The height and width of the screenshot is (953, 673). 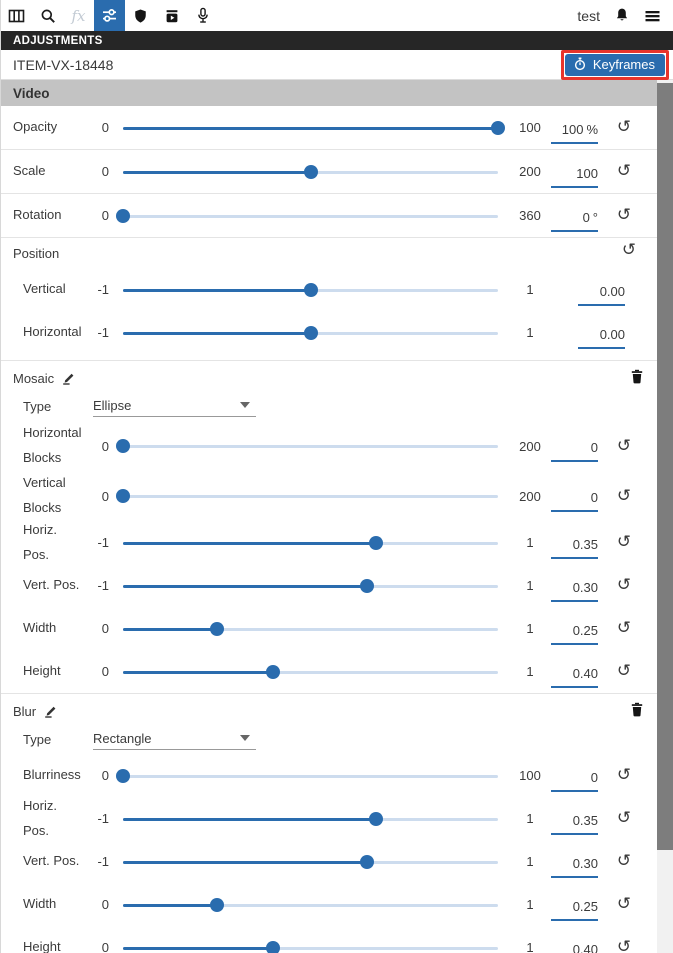 I want to click on row-label: Width, so click(x=40, y=904).